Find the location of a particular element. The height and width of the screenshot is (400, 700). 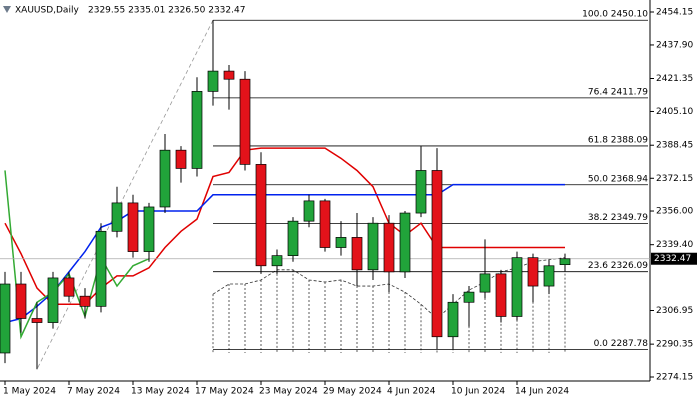

x-tick-label: 7 May 2024 is located at coordinates (93, 392).